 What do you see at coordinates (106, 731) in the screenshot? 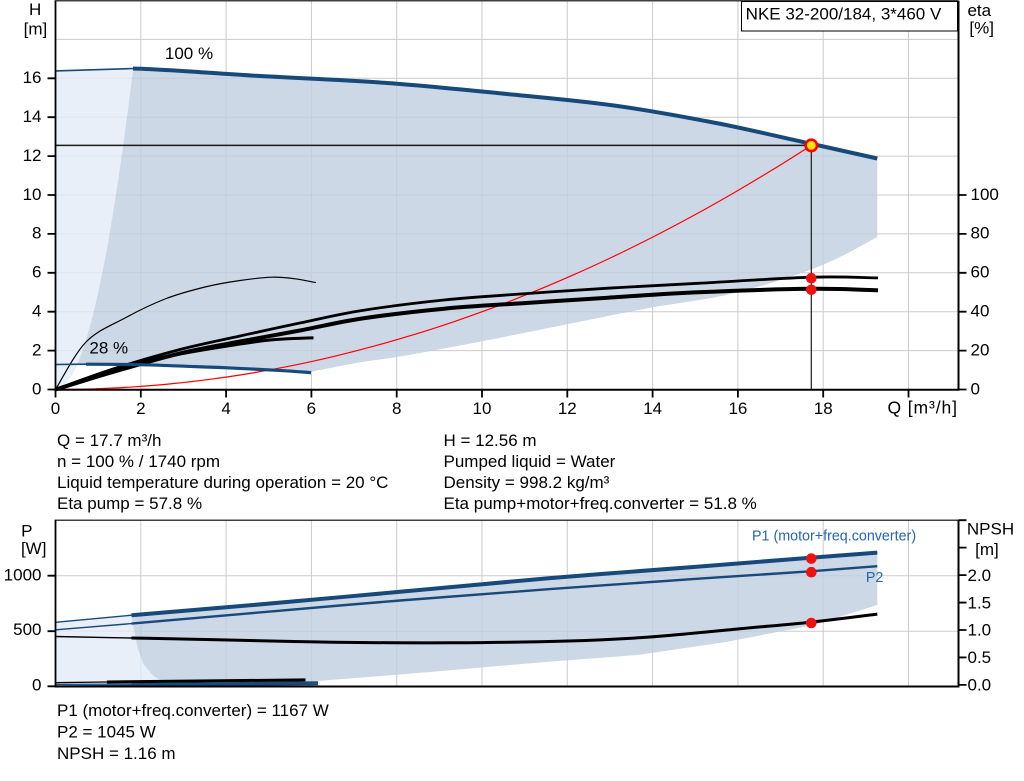
I see `svg-text: P2 = 1045 W` at bounding box center [106, 731].